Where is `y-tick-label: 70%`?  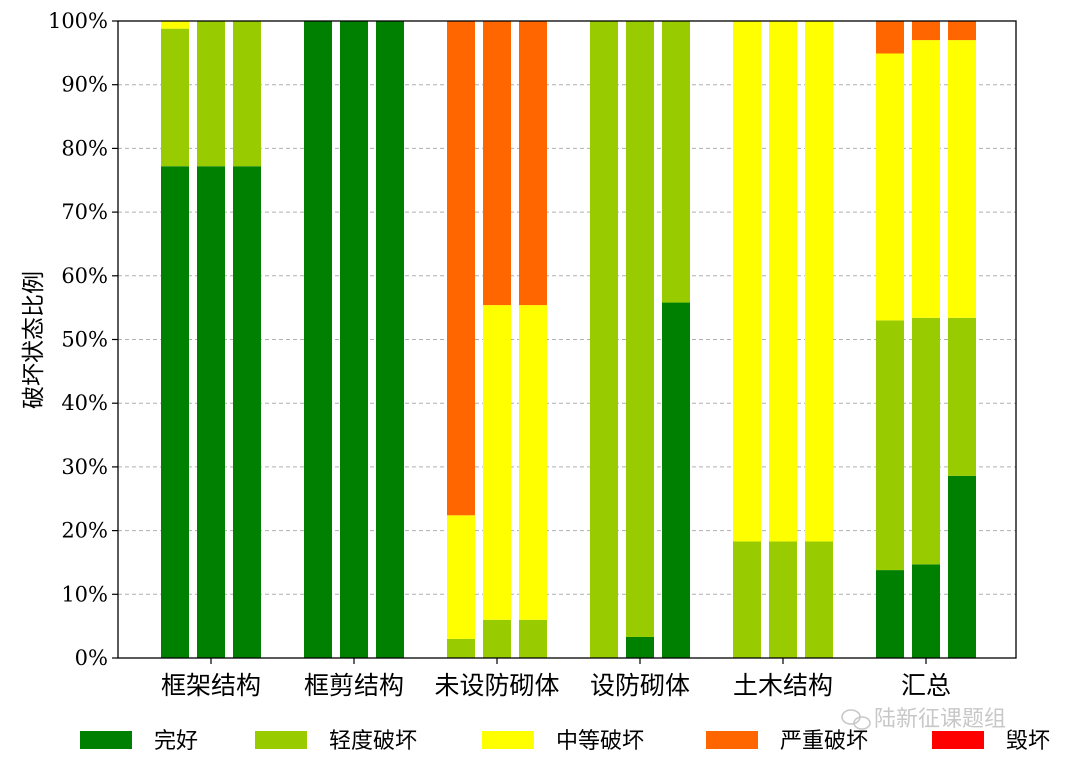
y-tick-label: 70% is located at coordinates (84, 212).